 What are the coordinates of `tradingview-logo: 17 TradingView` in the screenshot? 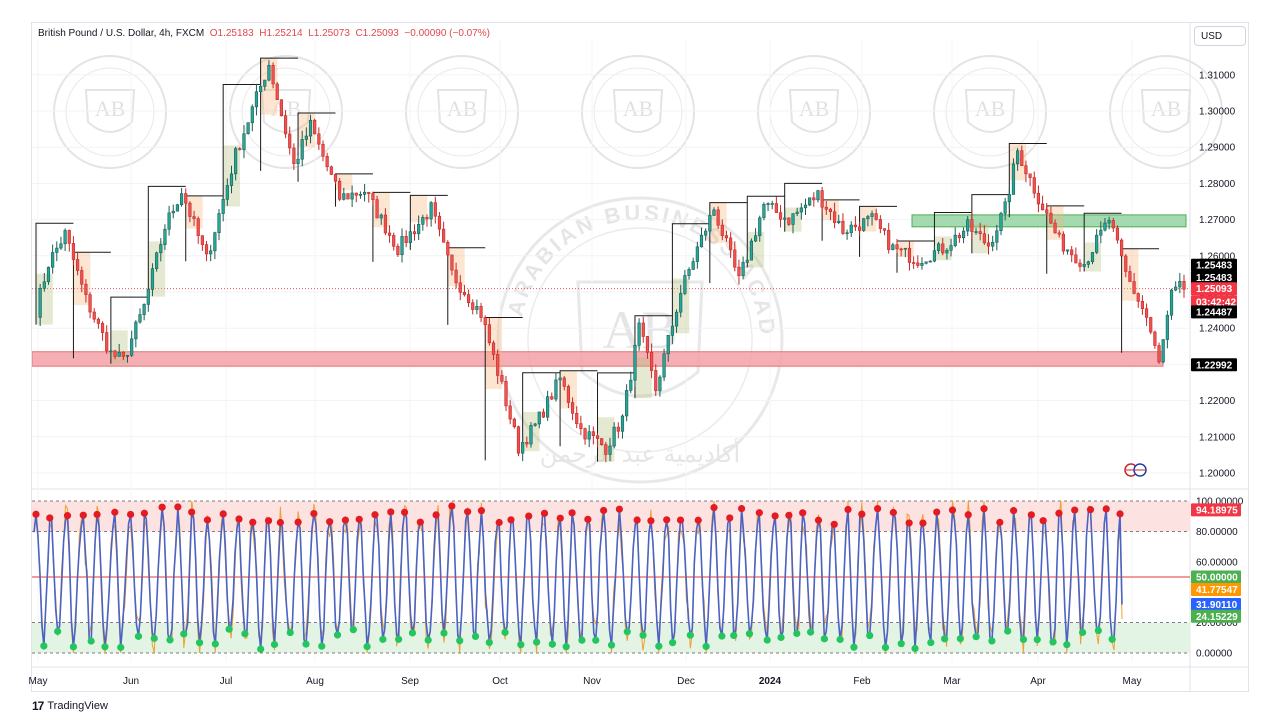 It's located at (70, 706).